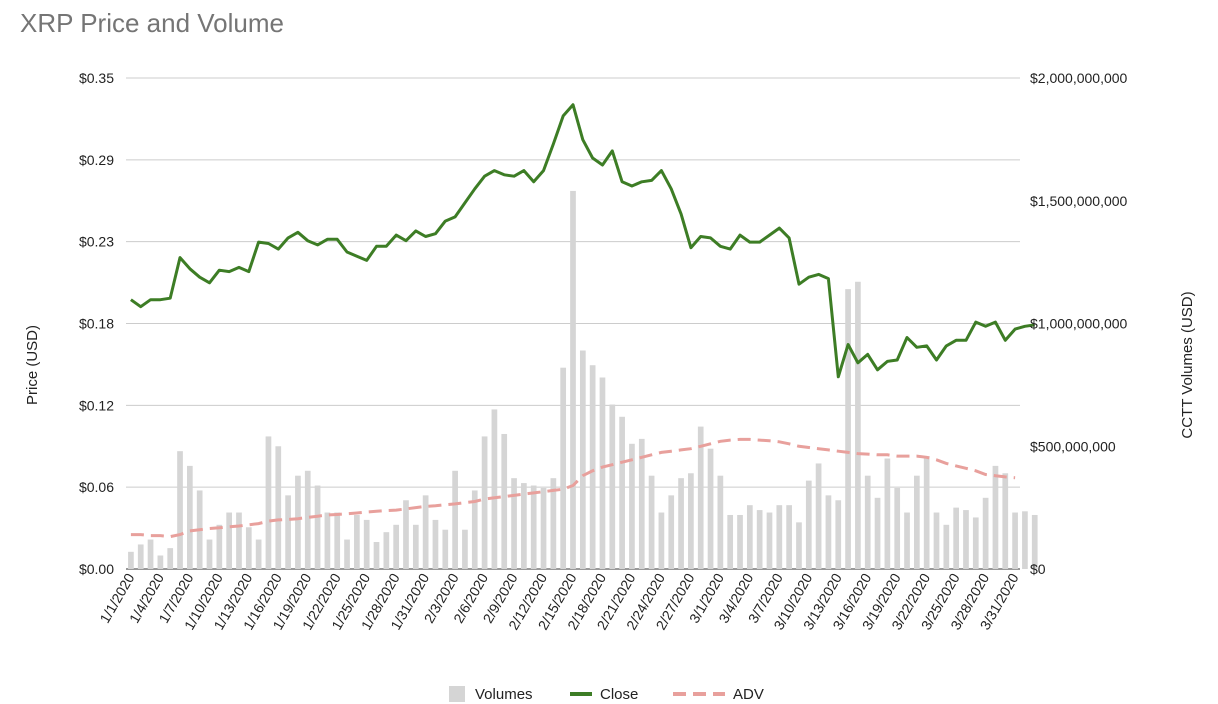 The height and width of the screenshot is (704, 1218). What do you see at coordinates (1079, 201) in the screenshot?
I see `y-right-tick-label: $1,500,000,000` at bounding box center [1079, 201].